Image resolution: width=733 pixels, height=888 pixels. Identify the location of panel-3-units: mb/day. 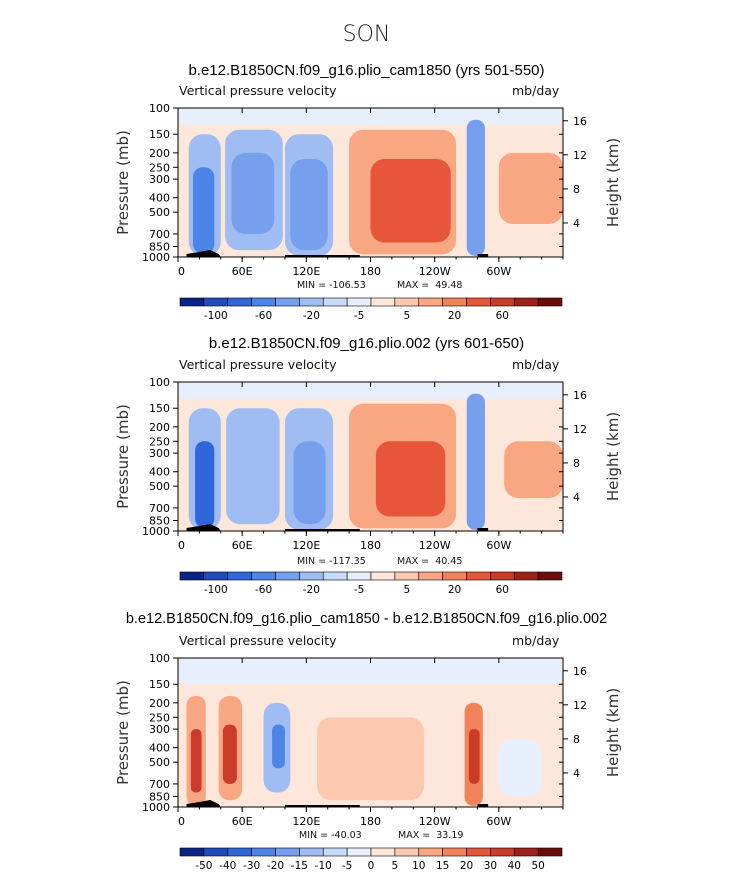
(536, 640).